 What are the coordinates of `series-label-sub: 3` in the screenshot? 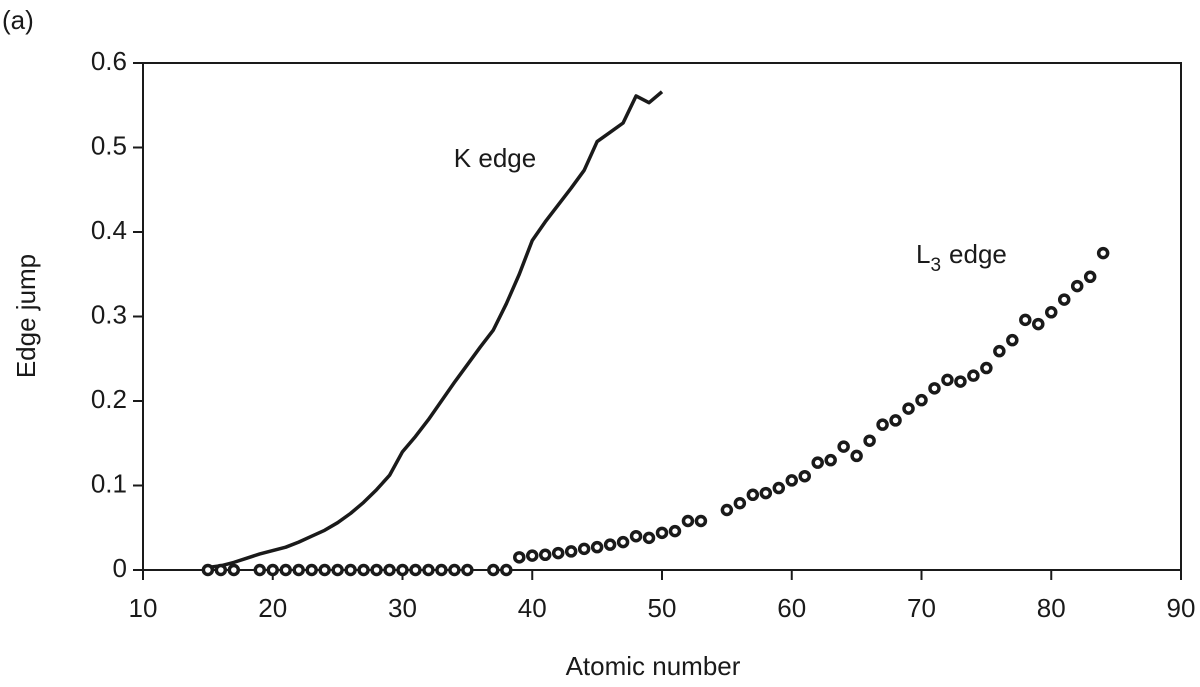 It's located at (935, 265).